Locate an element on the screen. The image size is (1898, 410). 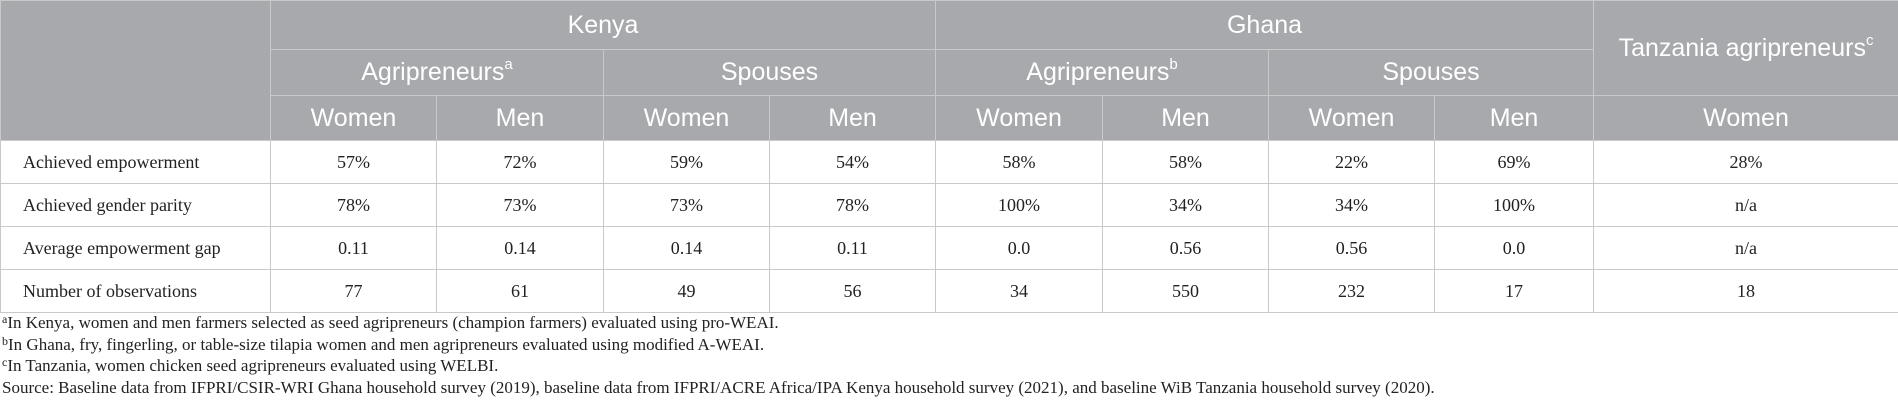
group-header-ghana-agripreneurs: Agripreneursb is located at coordinates (1102, 72).